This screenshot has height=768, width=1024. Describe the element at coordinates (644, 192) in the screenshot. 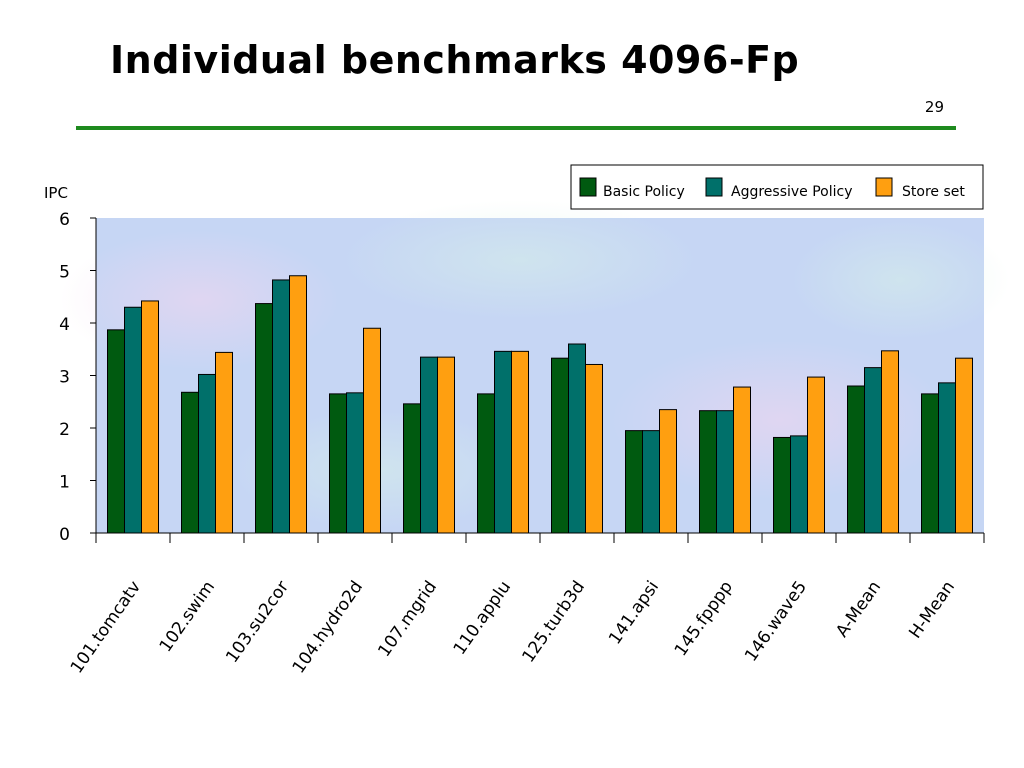

I see `legend-label-basic: Basic Policy` at that location.